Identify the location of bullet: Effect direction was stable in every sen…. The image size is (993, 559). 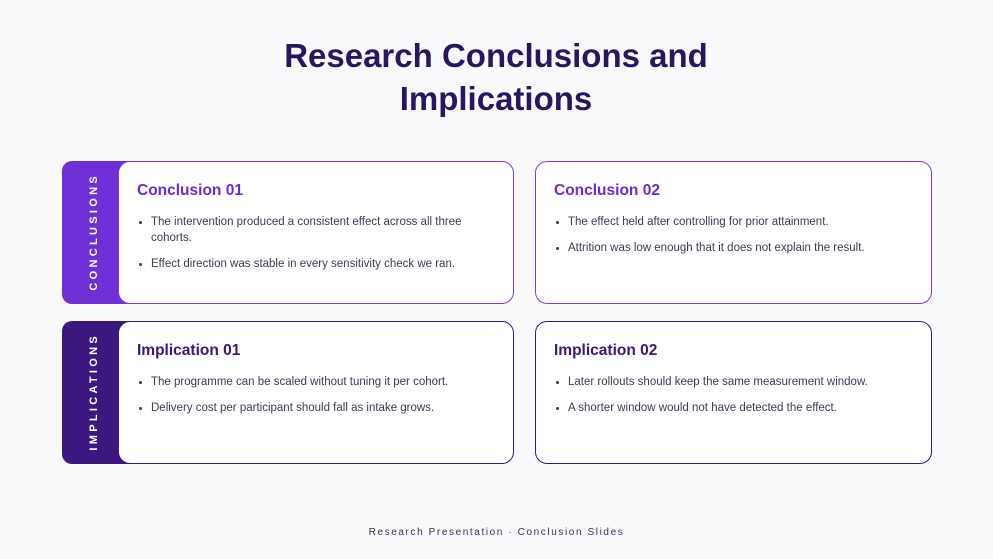
(323, 264).